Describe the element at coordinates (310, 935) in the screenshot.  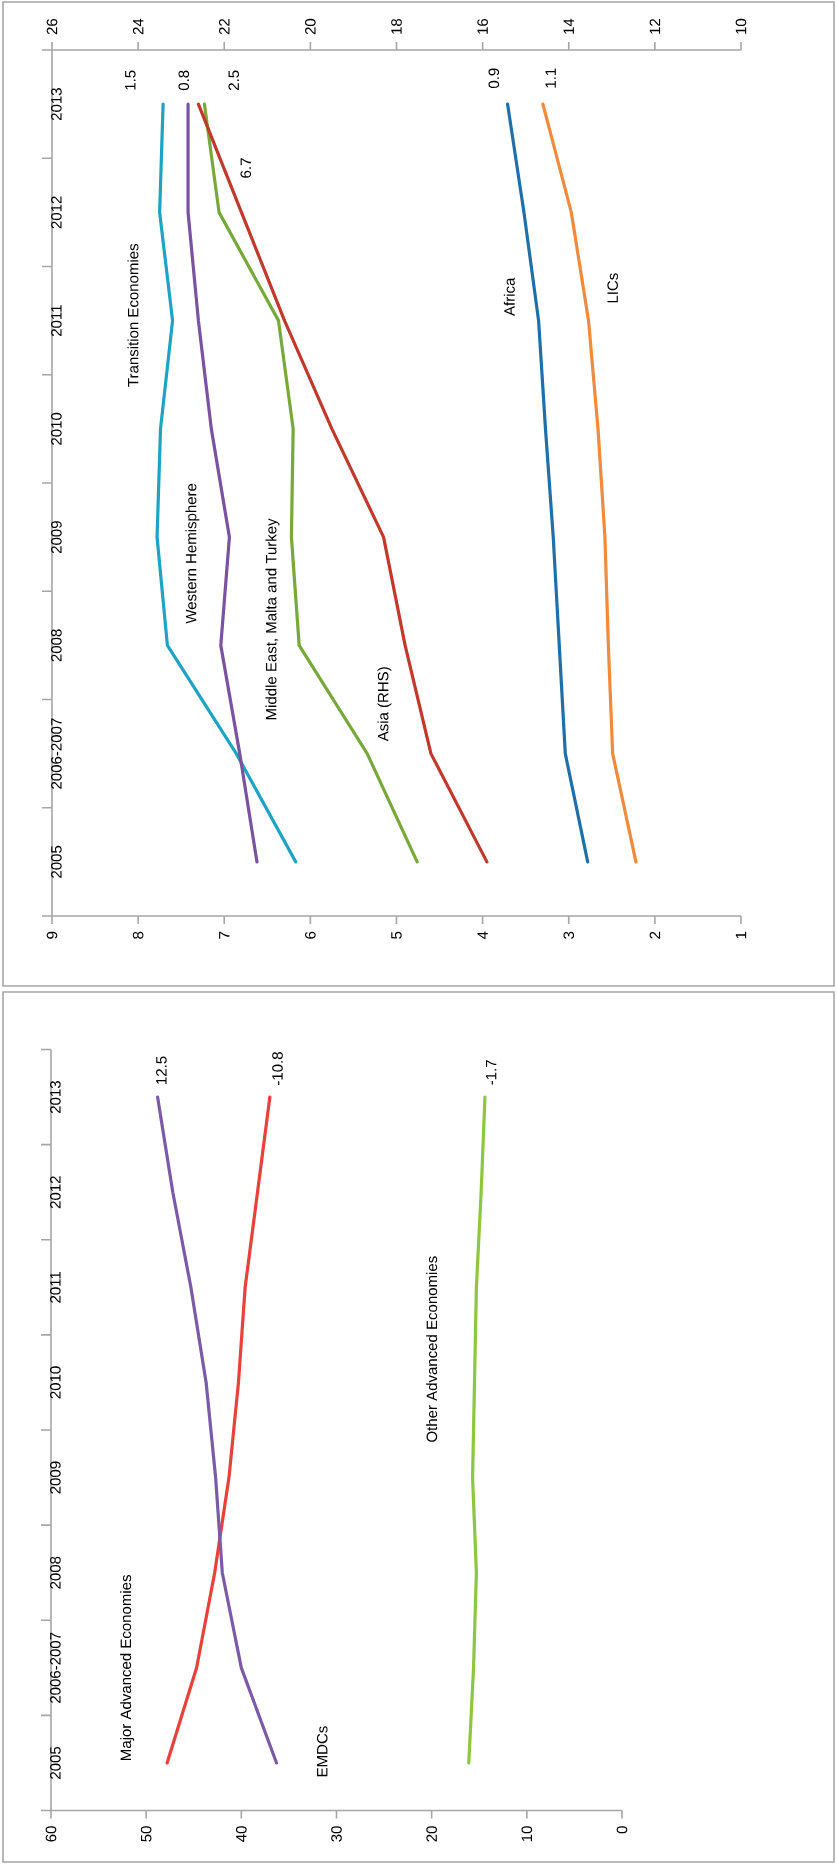
I see `x-tick-label: 6` at that location.